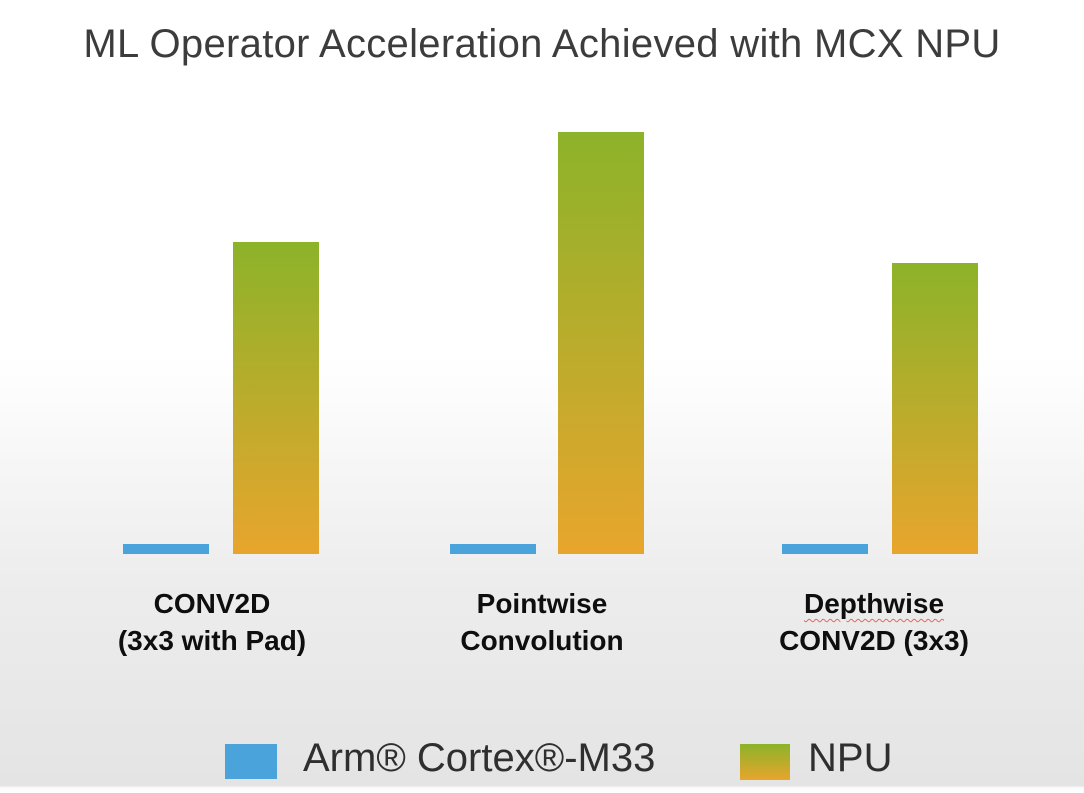 Image resolution: width=1084 pixels, height=793 pixels. Describe the element at coordinates (874, 603) in the screenshot. I see `category-label-line-spellchecked: Depthwise` at that location.